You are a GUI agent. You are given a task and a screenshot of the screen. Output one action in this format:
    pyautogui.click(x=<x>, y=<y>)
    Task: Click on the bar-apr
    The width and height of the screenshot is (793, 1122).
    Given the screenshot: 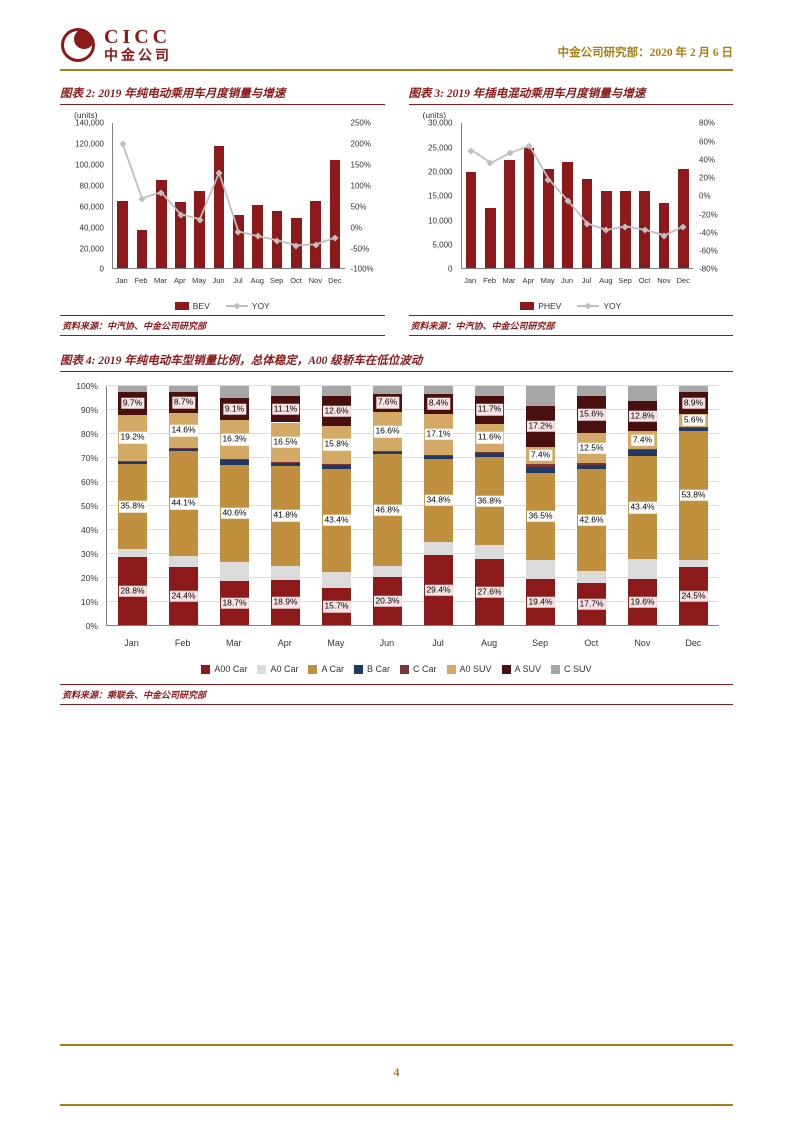 What is the action you would take?
    pyautogui.click(x=180, y=235)
    